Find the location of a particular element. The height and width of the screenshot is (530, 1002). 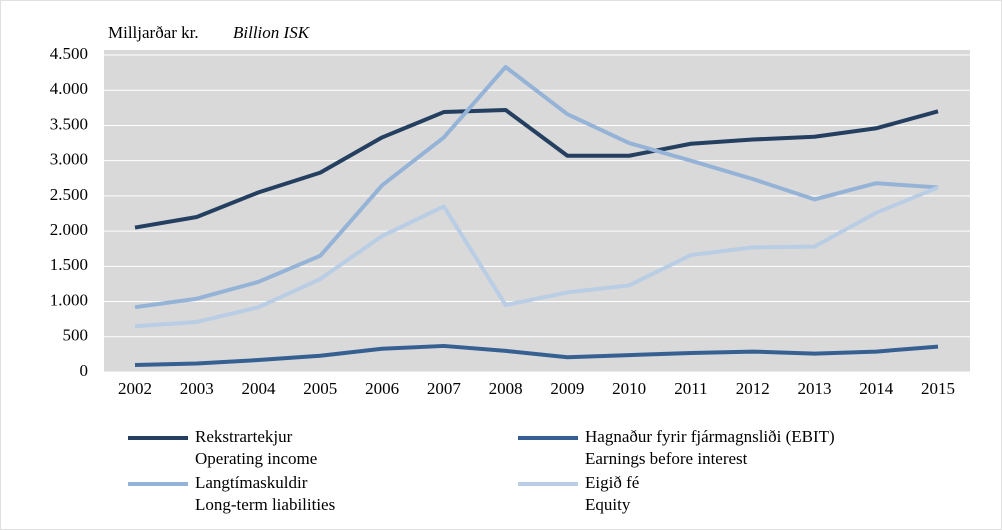

y-tick-label: 0 is located at coordinates (84, 370).